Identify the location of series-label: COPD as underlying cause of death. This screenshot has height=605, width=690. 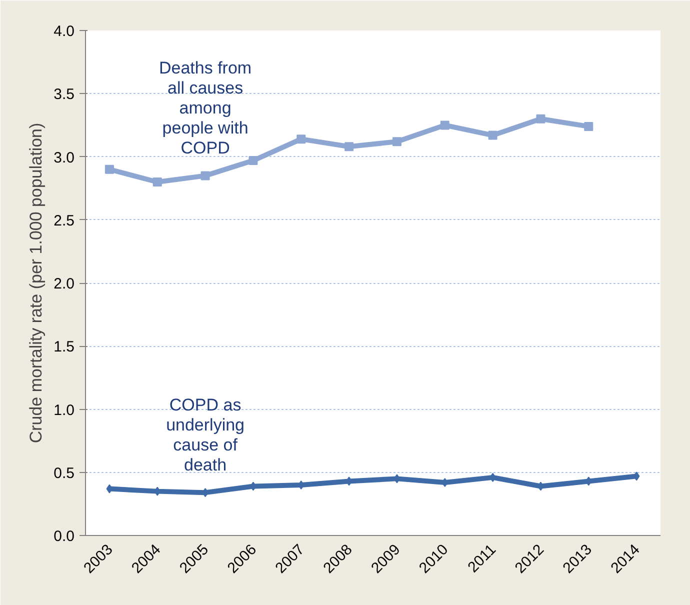
(205, 435).